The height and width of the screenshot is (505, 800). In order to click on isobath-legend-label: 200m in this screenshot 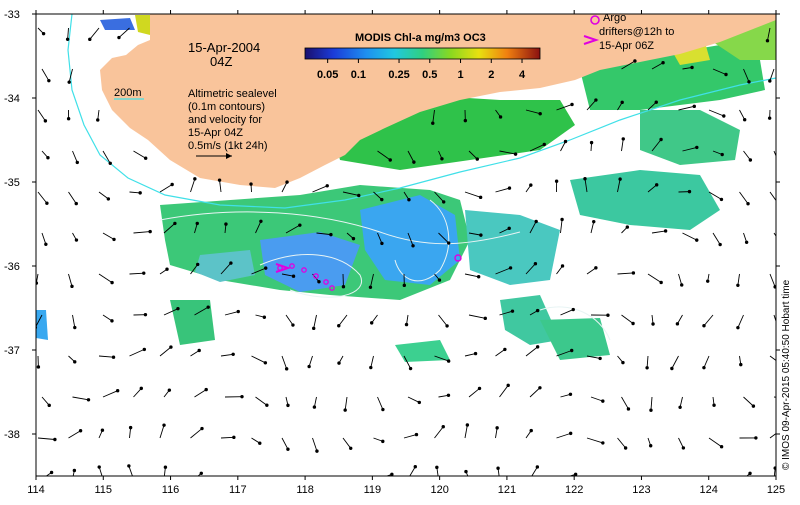, I will do `click(128, 93)`.